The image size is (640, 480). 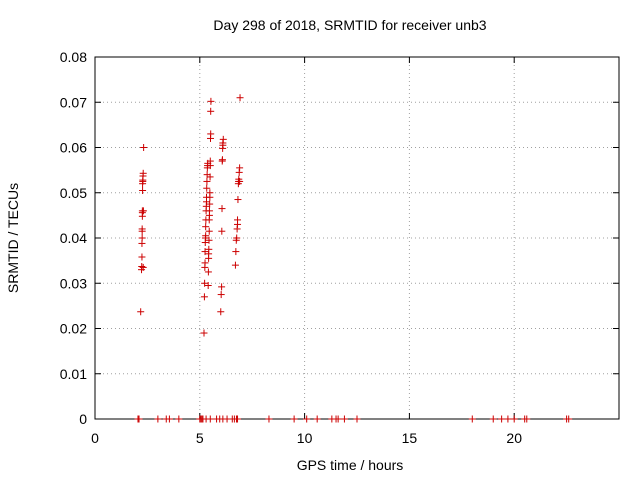 I want to click on y-tick-label: 0.07, so click(x=73, y=102).